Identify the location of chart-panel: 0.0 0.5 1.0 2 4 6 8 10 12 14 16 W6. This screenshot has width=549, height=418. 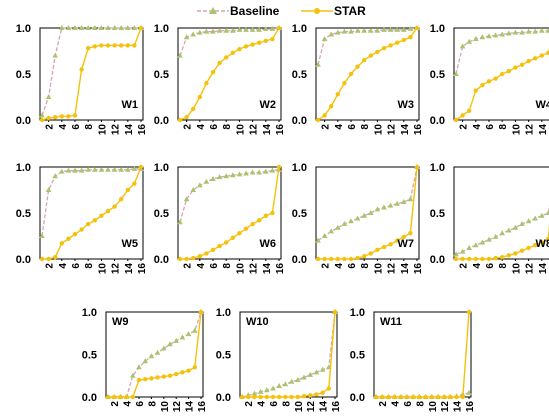
(220, 218).